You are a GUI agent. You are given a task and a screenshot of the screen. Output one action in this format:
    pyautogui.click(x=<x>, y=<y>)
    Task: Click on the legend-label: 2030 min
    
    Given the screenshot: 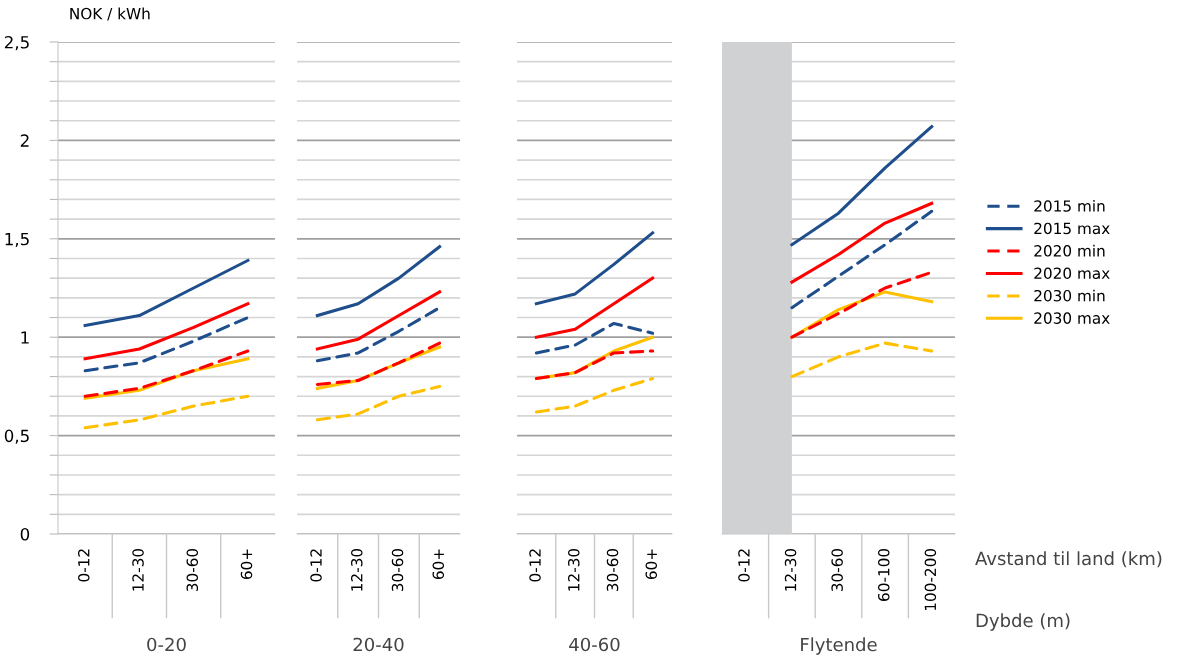 What is the action you would take?
    pyautogui.click(x=1069, y=295)
    